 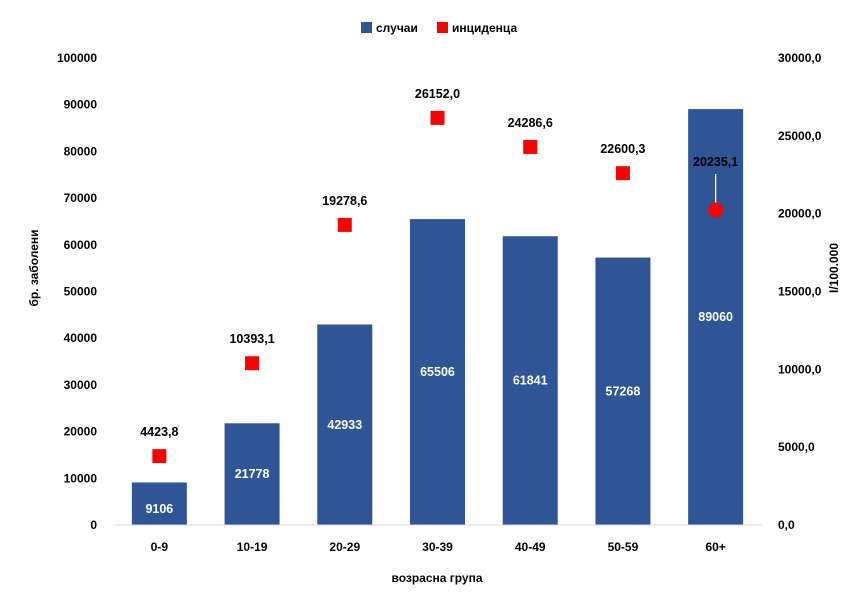 What do you see at coordinates (344, 201) in the screenshot?
I see `incidence-value-label: 19278,6` at bounding box center [344, 201].